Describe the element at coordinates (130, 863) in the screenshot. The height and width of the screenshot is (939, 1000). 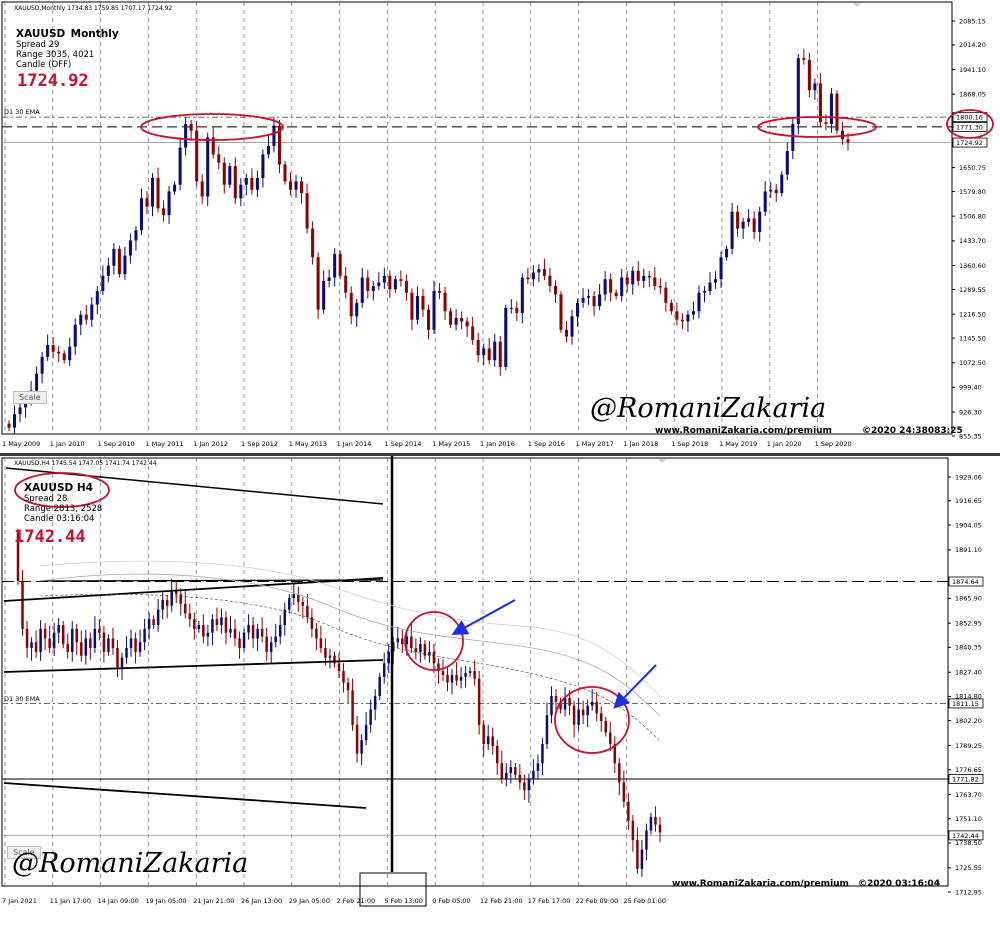
I see `watermark: @RomaniZakaria` at that location.